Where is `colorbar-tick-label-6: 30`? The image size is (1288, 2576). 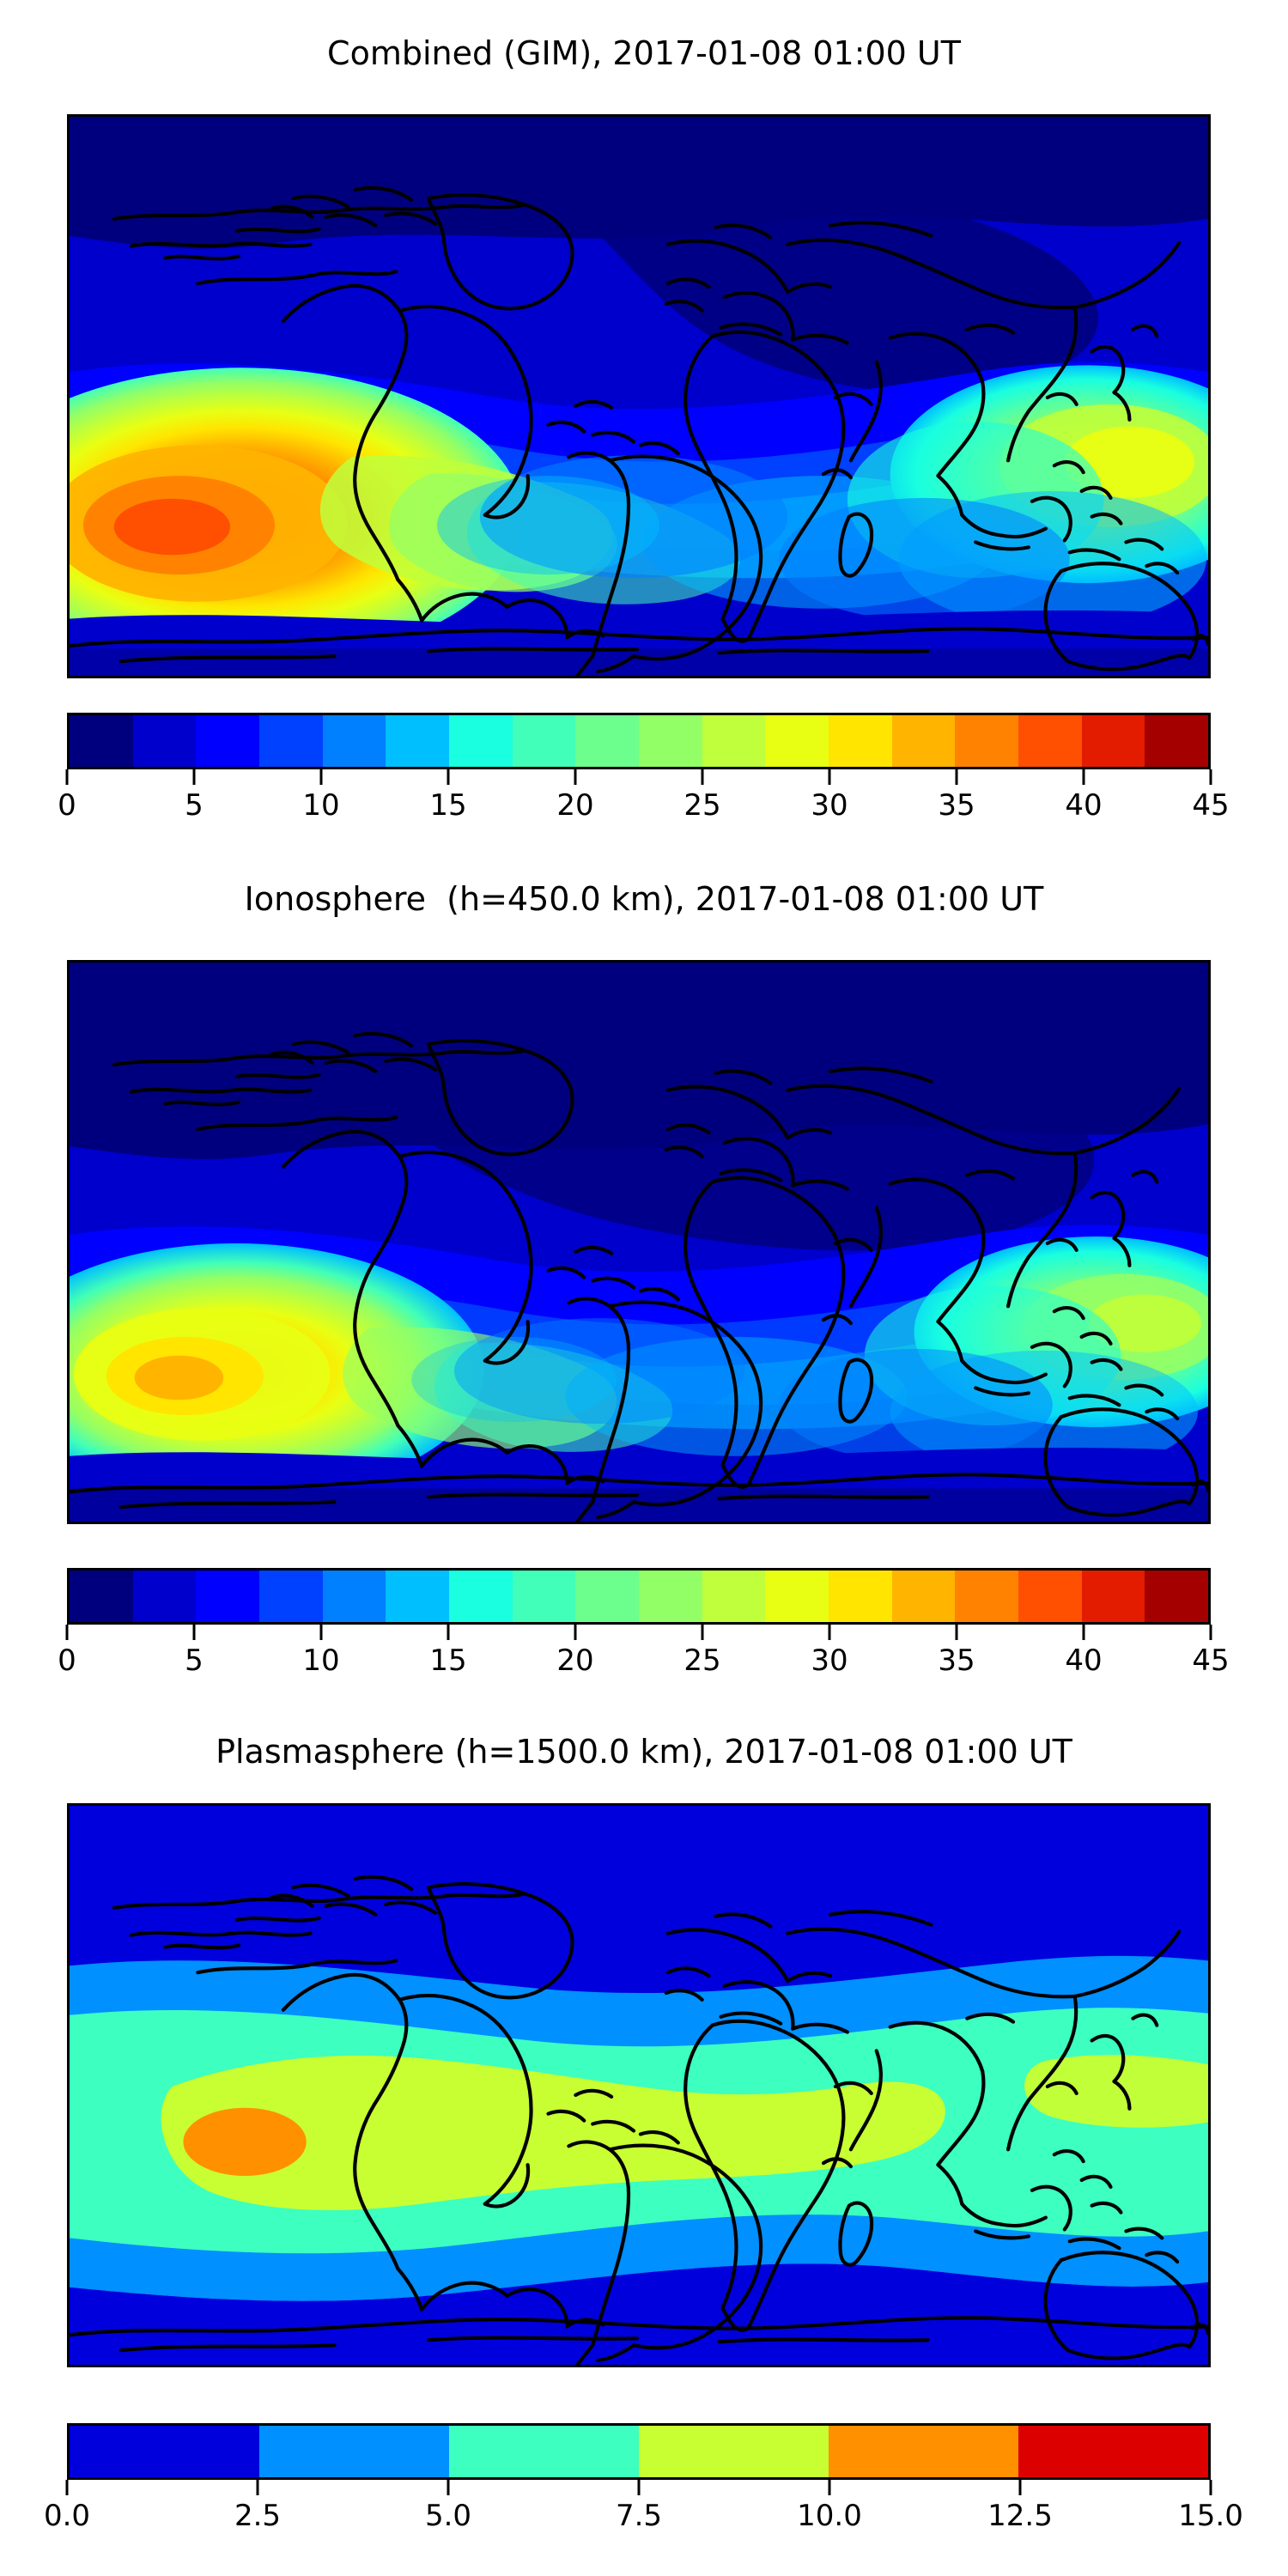
colorbar-tick-label-6: 30 is located at coordinates (830, 806).